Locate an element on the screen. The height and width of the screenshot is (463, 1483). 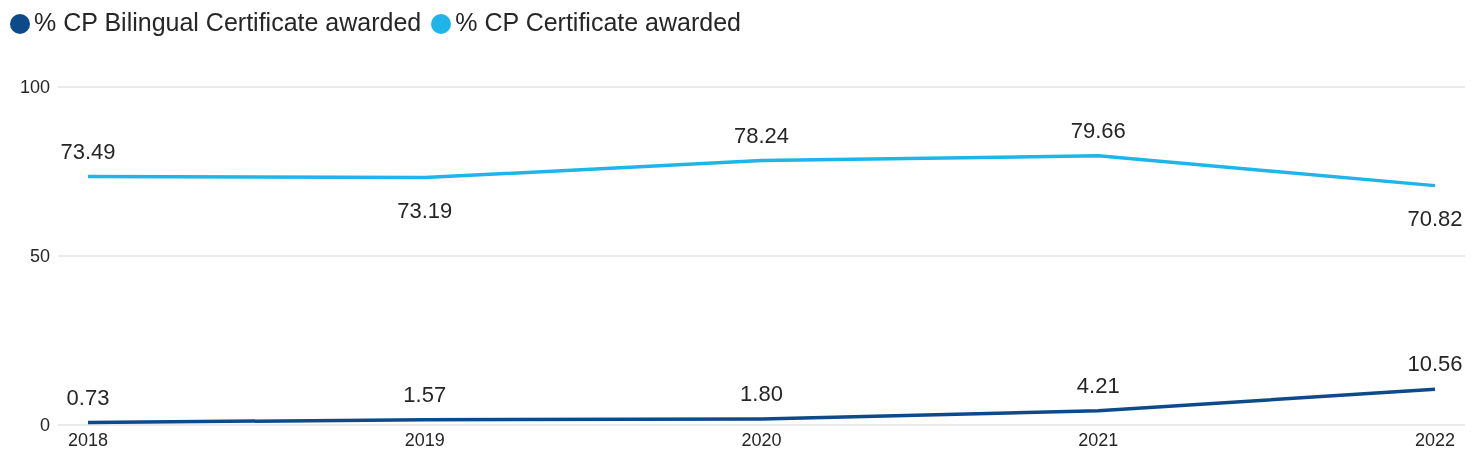
data-label: 0.73 is located at coordinates (88, 397).